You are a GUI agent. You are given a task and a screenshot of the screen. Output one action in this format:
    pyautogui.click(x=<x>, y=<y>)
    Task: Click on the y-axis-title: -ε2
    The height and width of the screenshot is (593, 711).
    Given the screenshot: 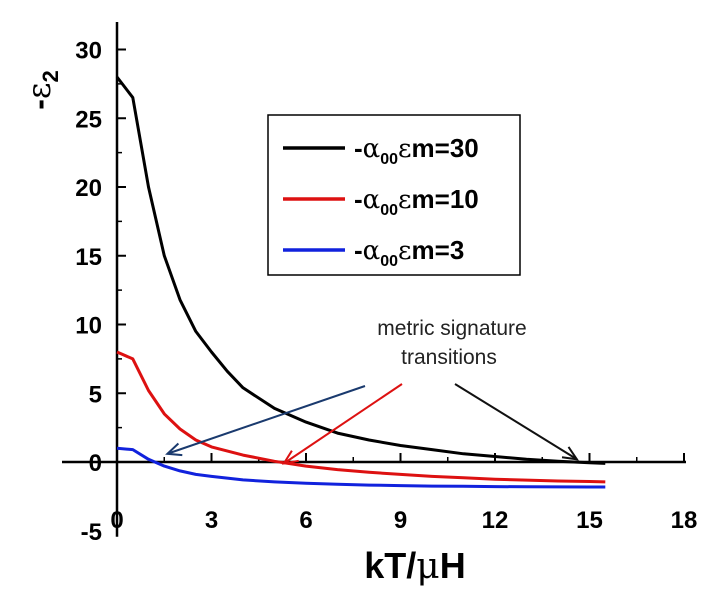 What is the action you would take?
    pyautogui.click(x=41, y=89)
    